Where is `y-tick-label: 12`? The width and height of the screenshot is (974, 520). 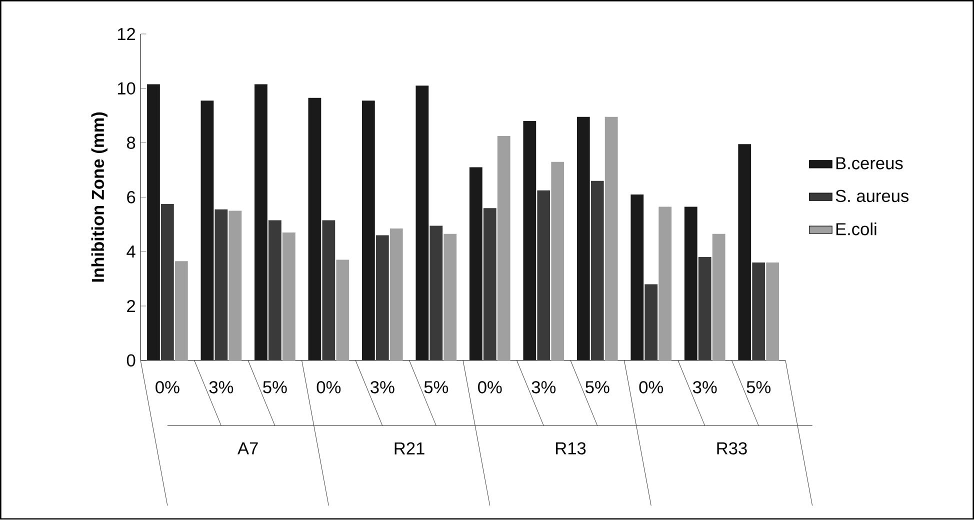
y-tick-label: 12 is located at coordinates (126, 34).